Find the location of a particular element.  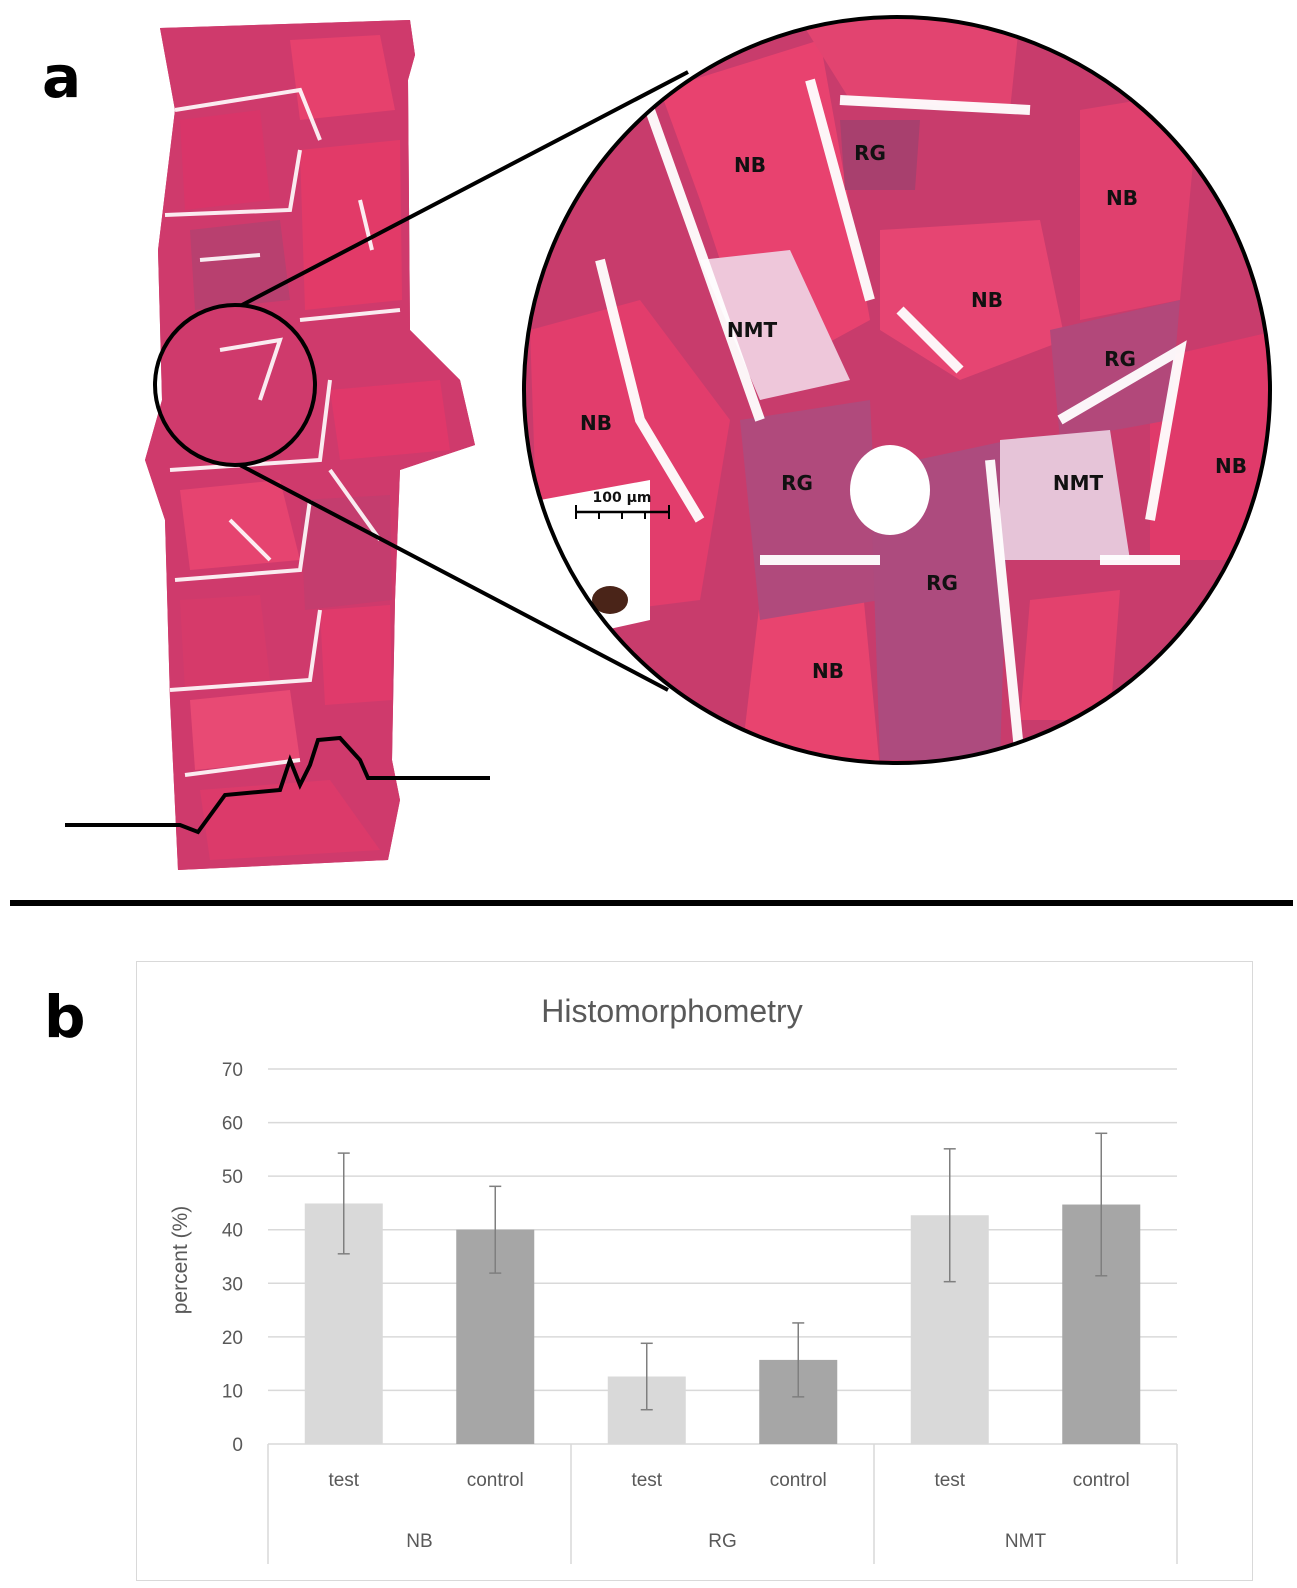

scale-bar-label: 100 µm is located at coordinates (622, 498).